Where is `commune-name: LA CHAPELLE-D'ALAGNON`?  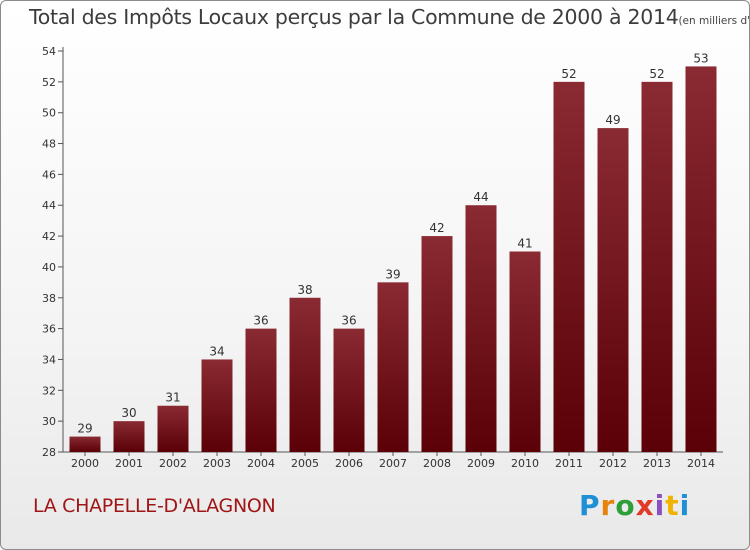
commune-name: LA CHAPELLE-D'ALAGNON is located at coordinates (154, 506).